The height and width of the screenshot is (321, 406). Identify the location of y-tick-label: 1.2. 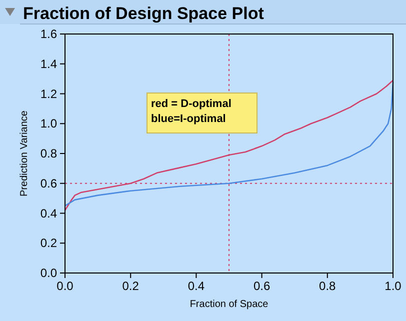
(49, 93).